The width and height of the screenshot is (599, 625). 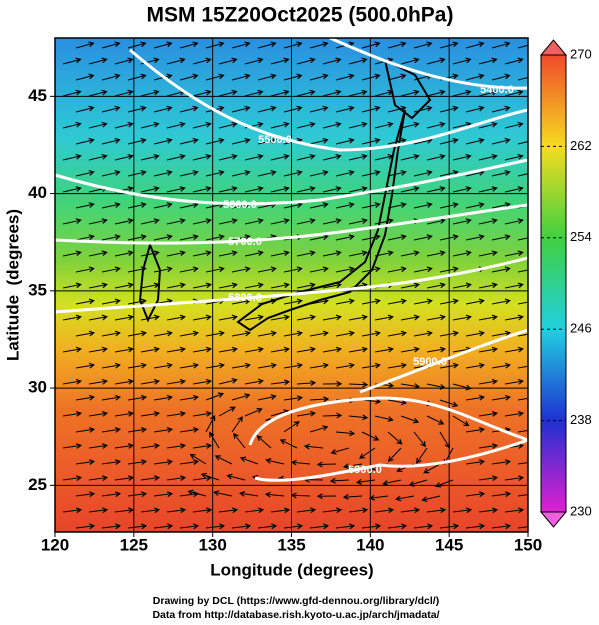 I want to click on colorbar-tick-label: 270, so click(x=581, y=53).